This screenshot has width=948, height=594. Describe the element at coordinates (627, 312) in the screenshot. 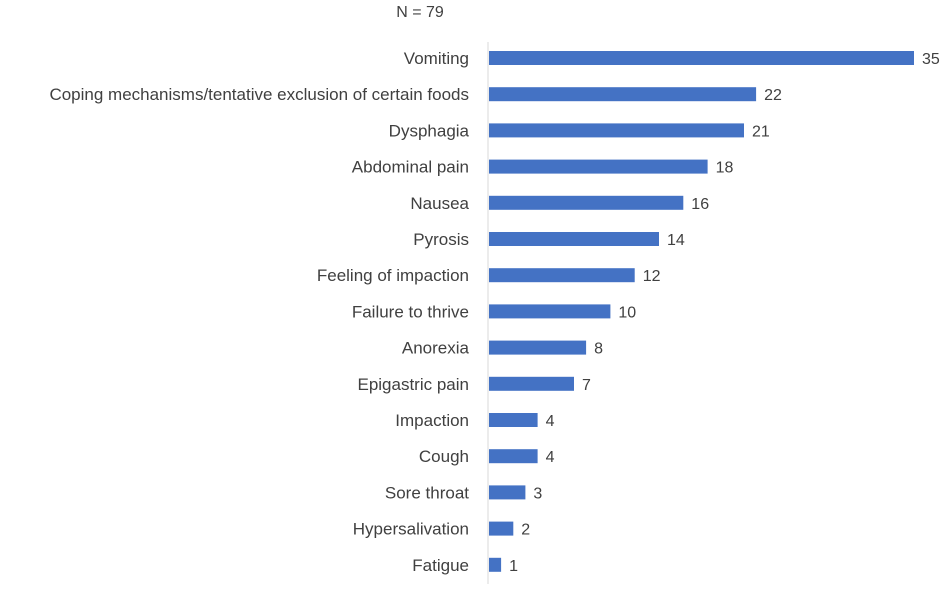

I see `data-label: 10` at that location.